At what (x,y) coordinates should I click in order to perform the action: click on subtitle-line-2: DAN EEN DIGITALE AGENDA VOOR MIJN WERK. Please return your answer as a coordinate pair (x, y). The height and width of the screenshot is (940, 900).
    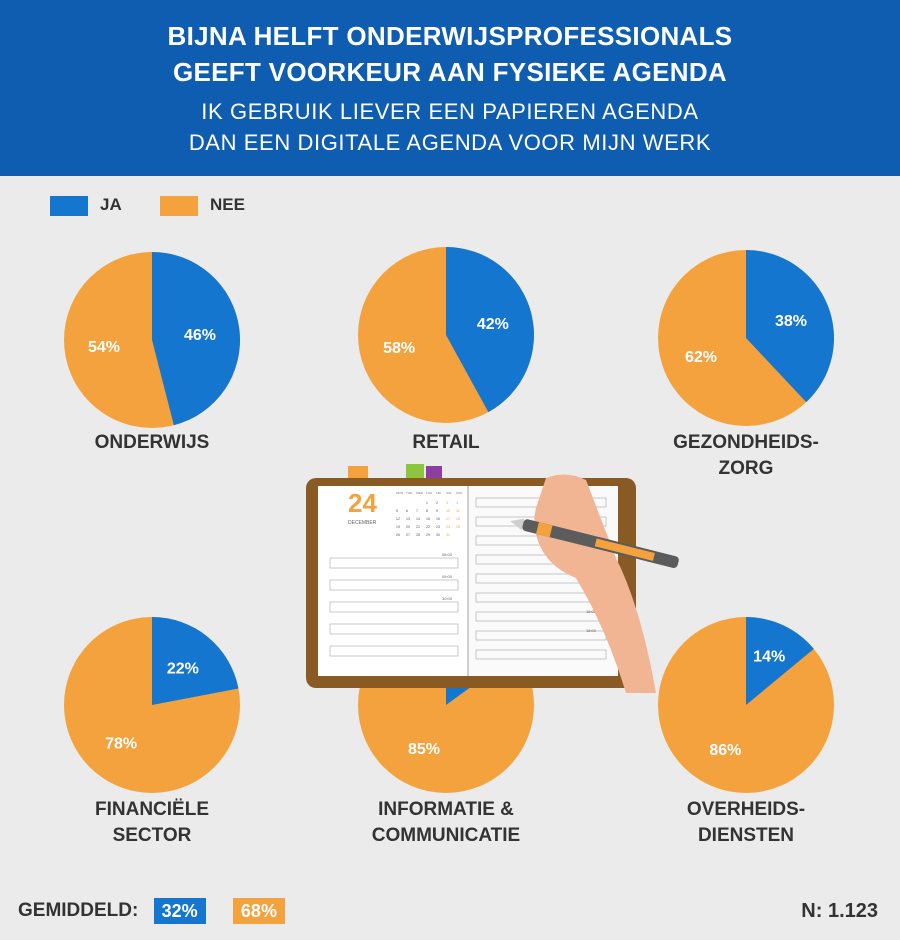
    Looking at the image, I should click on (450, 142).